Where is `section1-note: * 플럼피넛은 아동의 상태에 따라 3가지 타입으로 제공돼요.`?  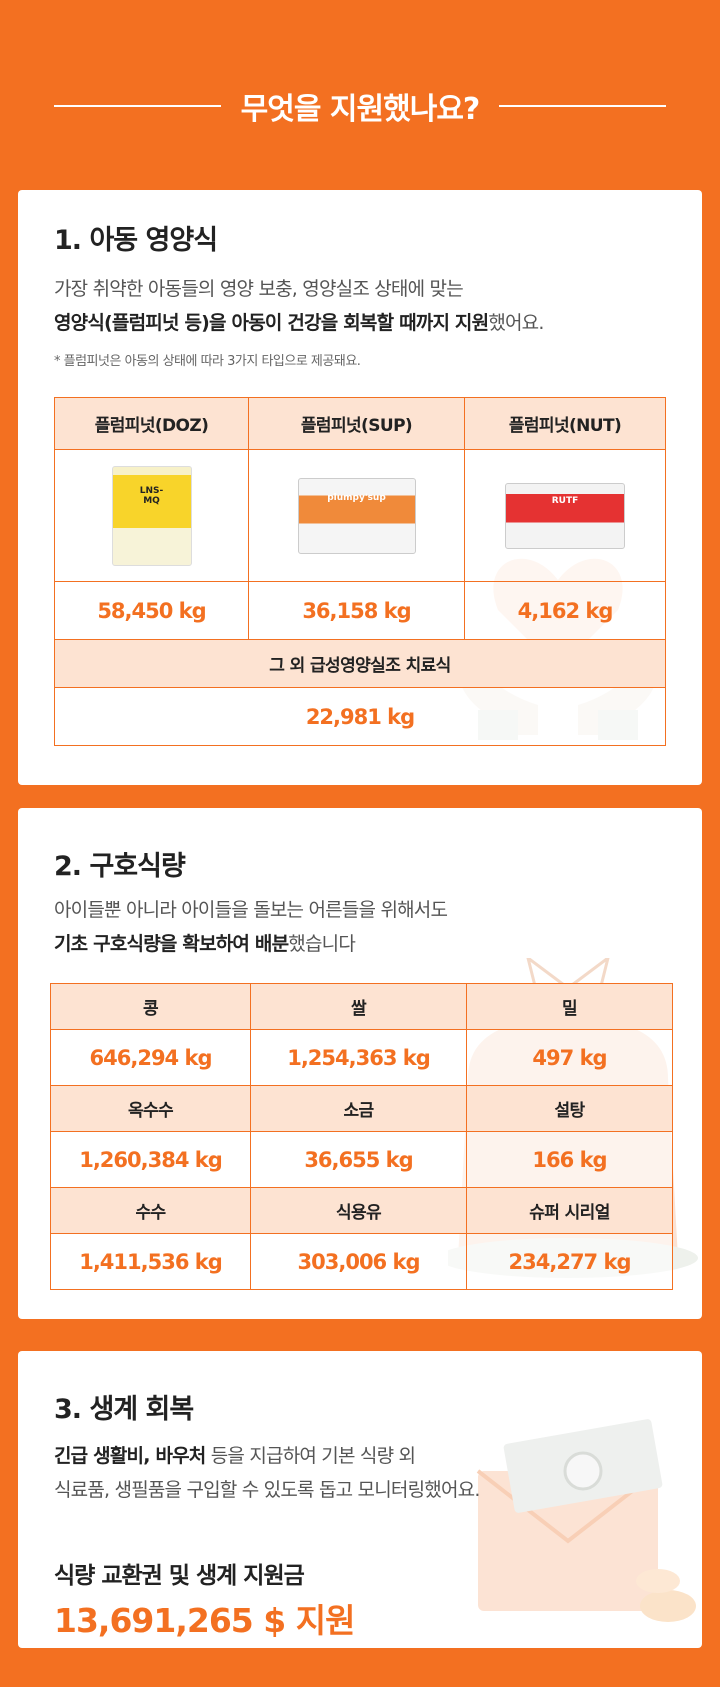 section1-note: * 플럼피넛은 아동의 상태에 따라 3가지 타입으로 제공돼요. is located at coordinates (207, 361).